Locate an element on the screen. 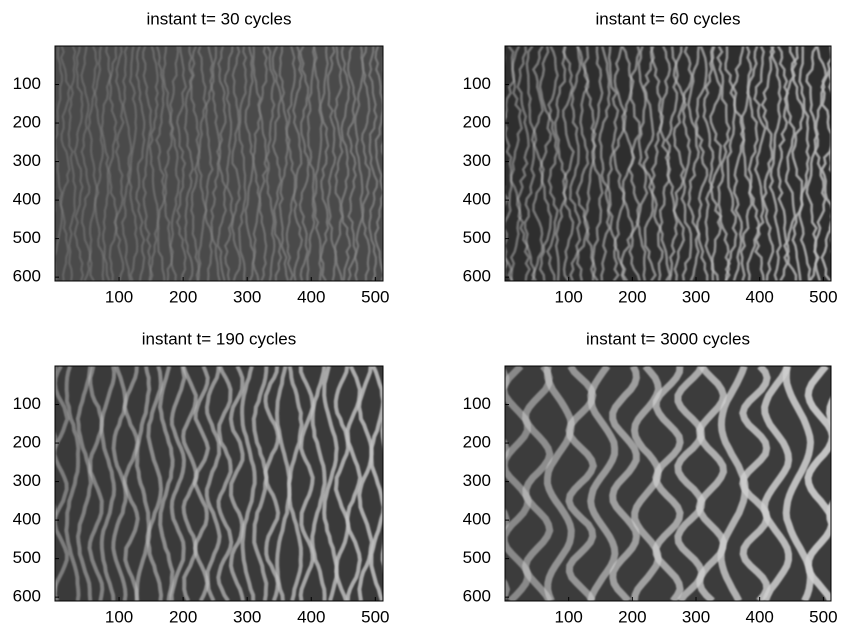  y-tick-label: 300 is located at coordinates (27, 480).